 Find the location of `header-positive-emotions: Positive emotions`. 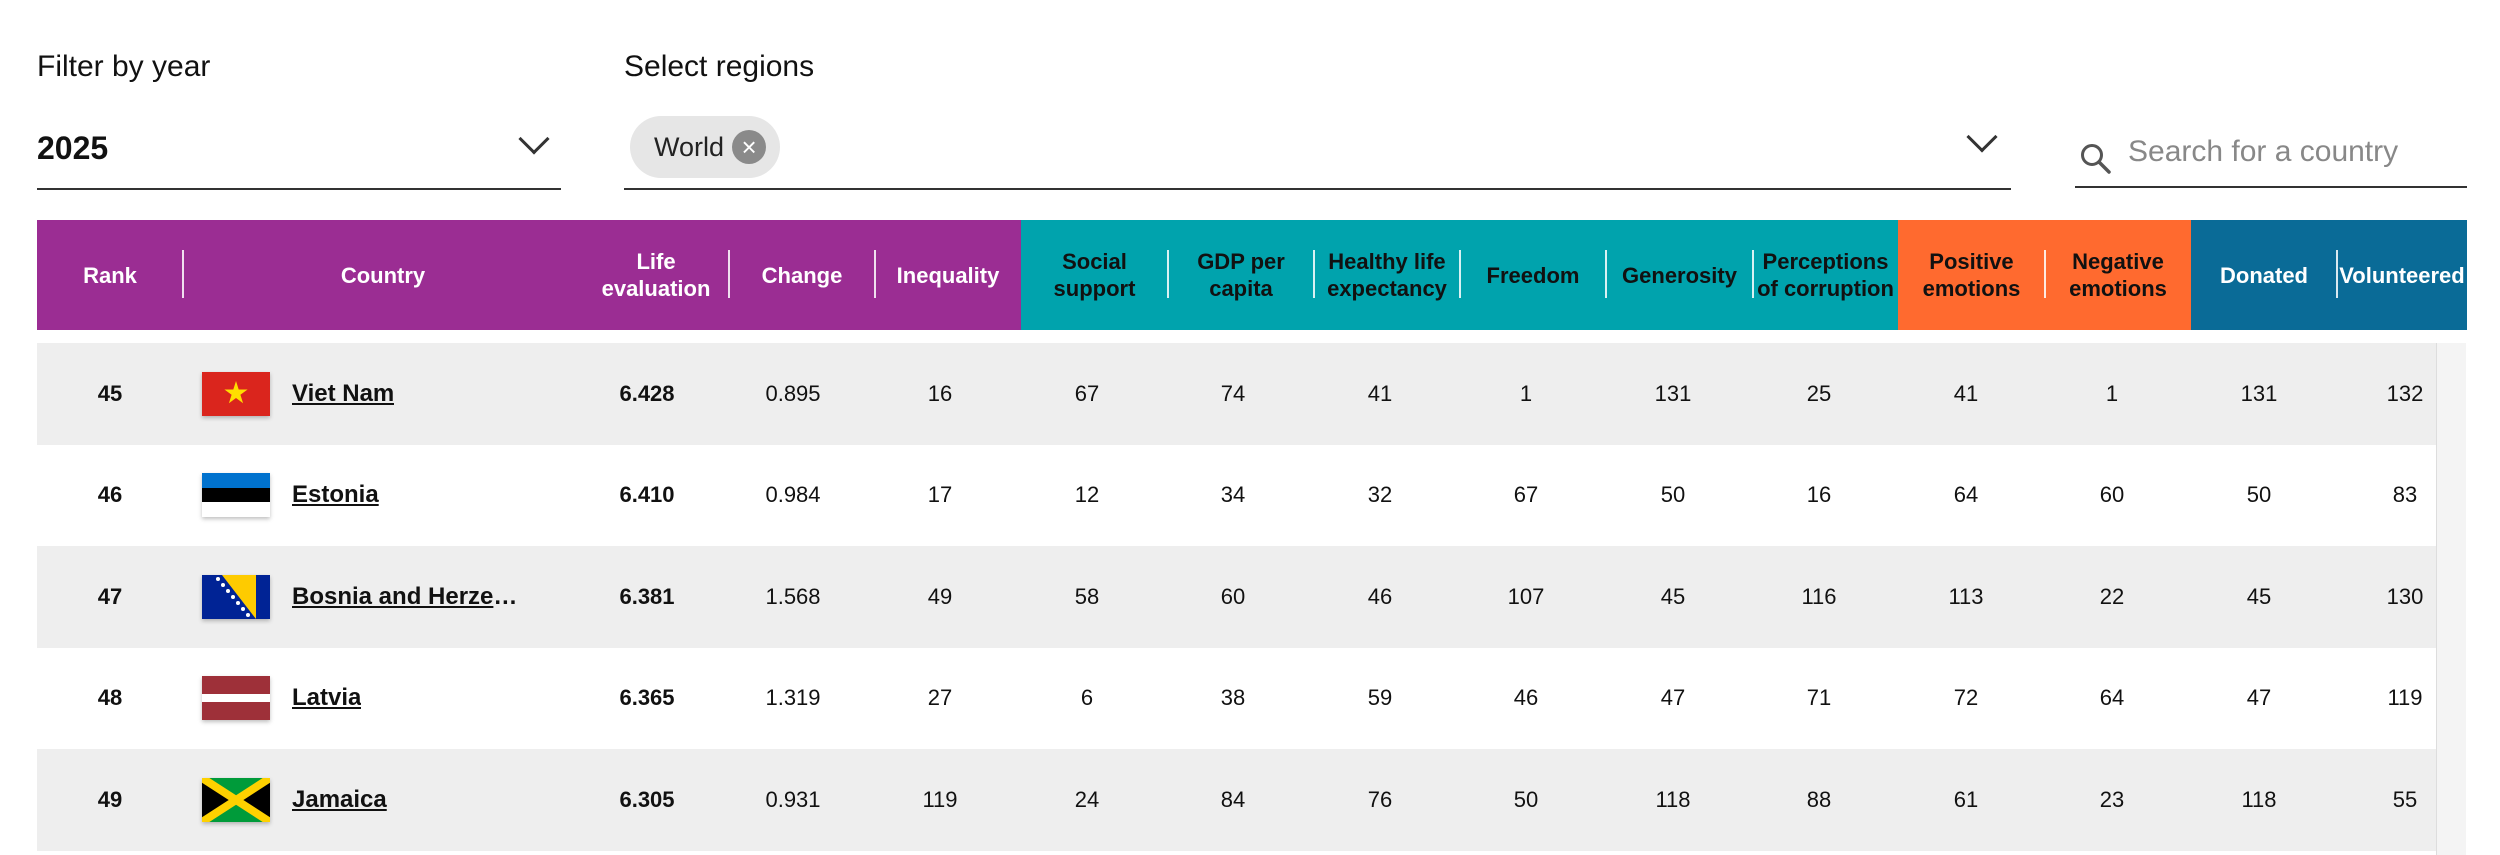

header-positive-emotions: Positive emotions is located at coordinates (1971, 275).